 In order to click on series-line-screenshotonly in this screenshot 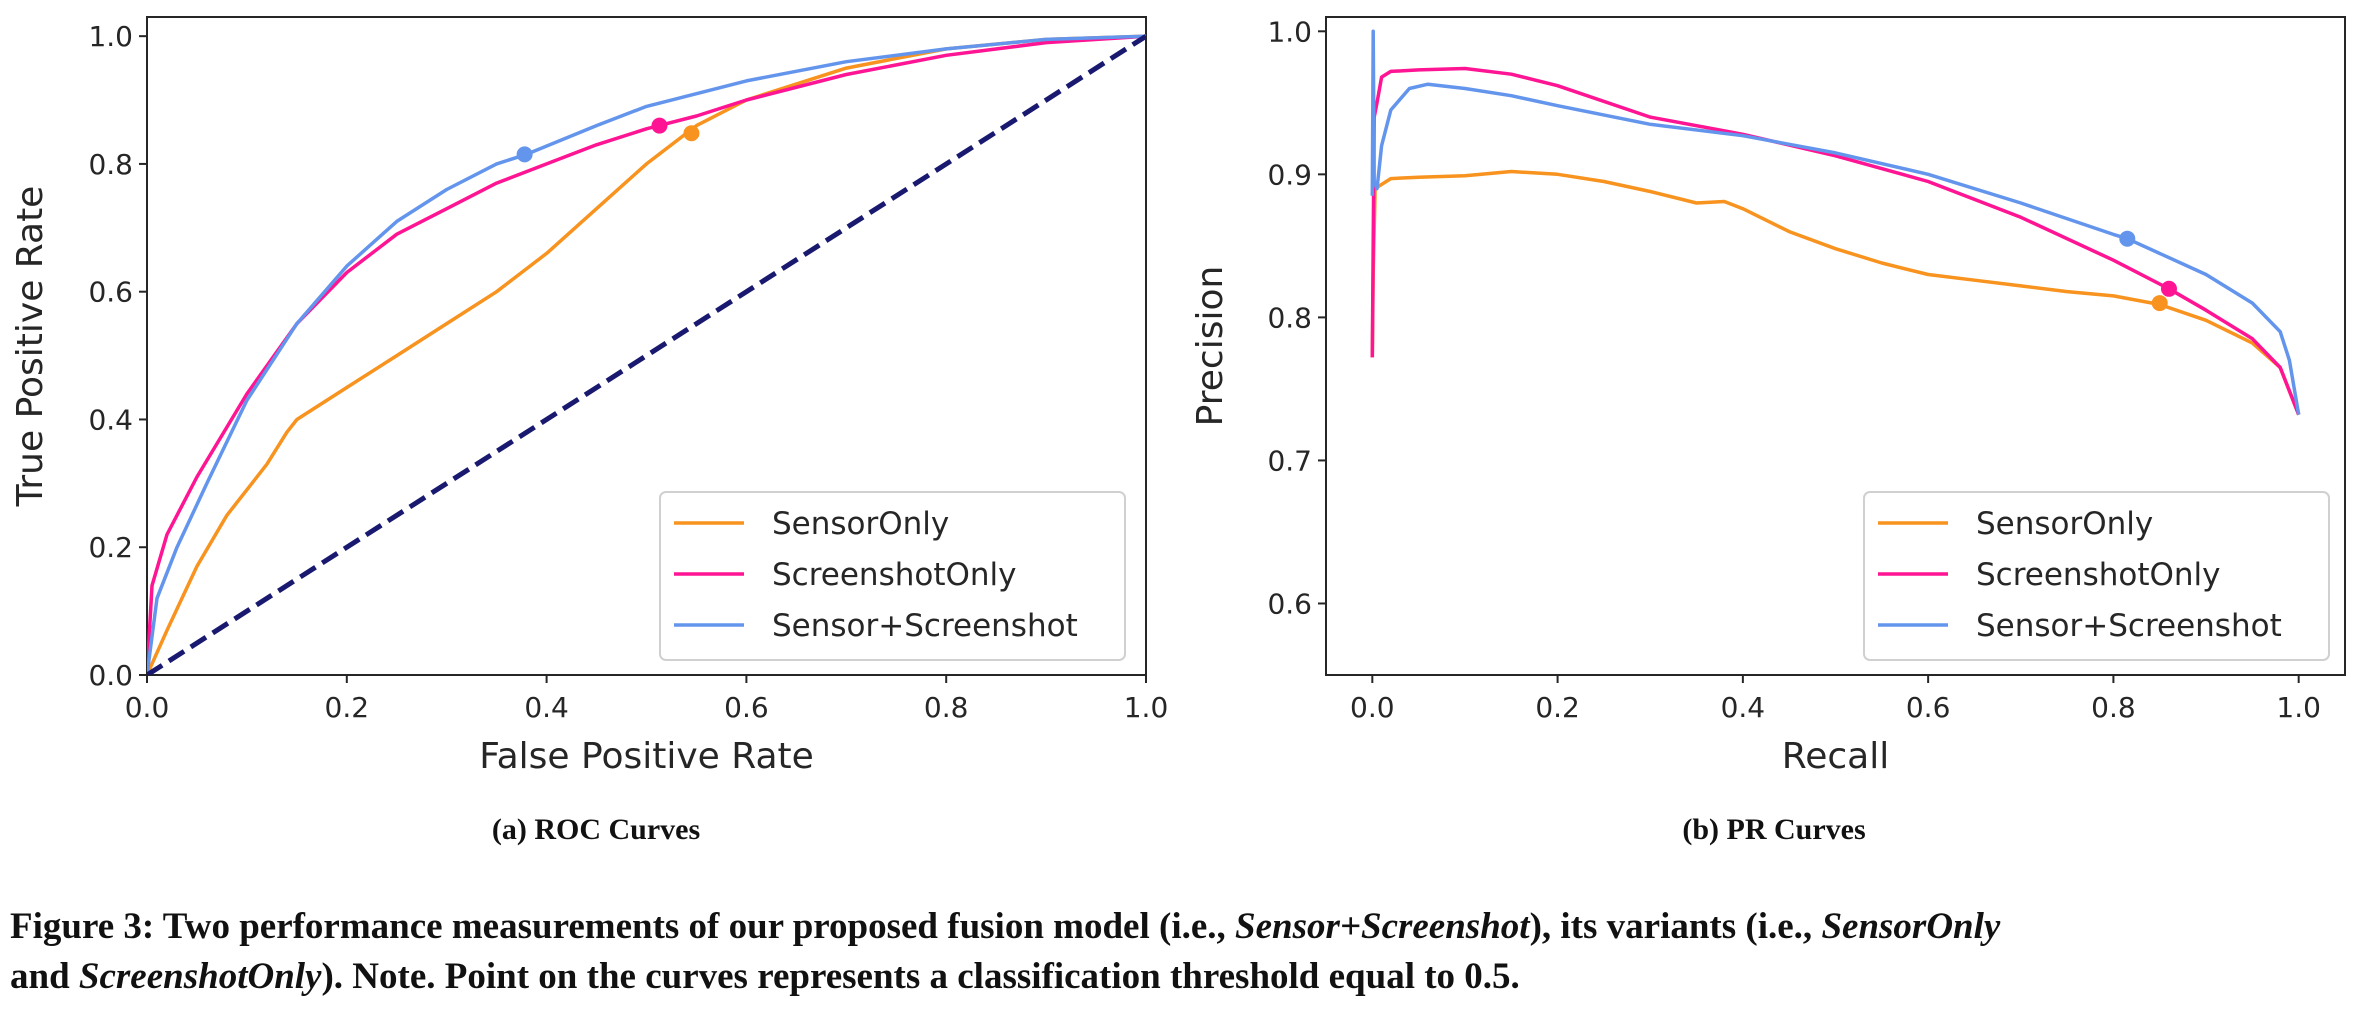, I will do `click(1835, 241)`.